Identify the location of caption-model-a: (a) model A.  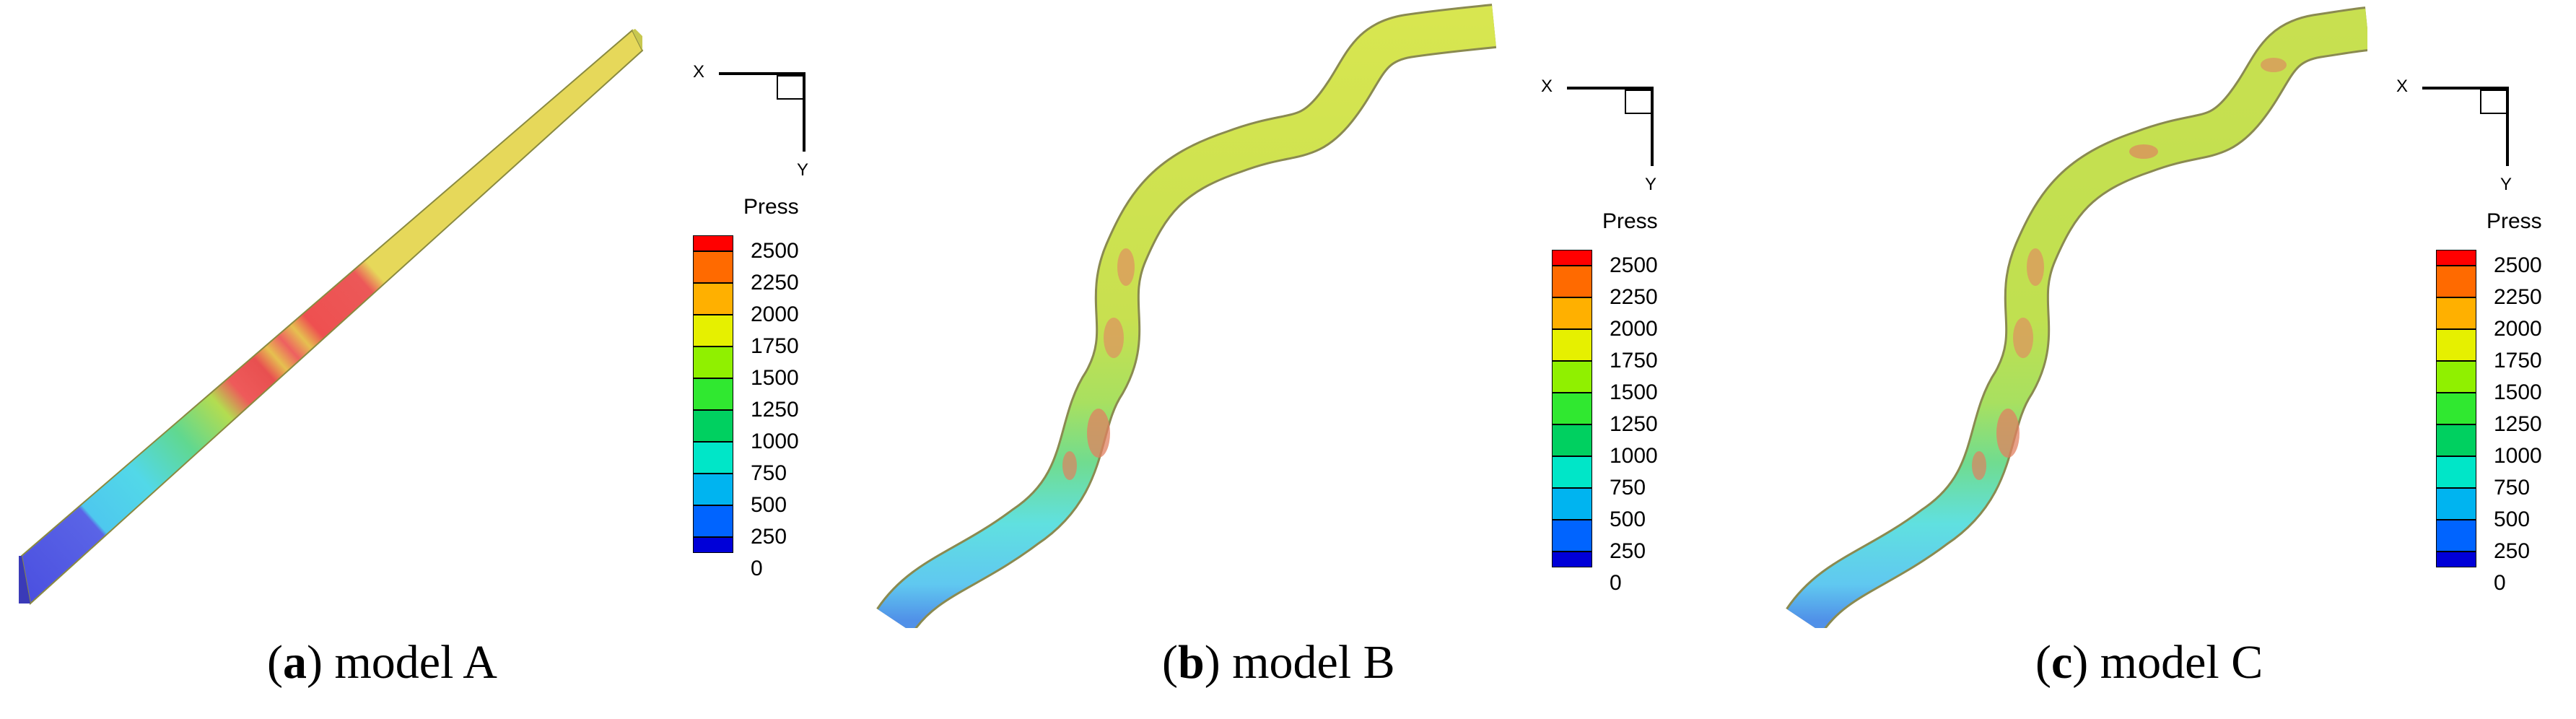
(382, 662).